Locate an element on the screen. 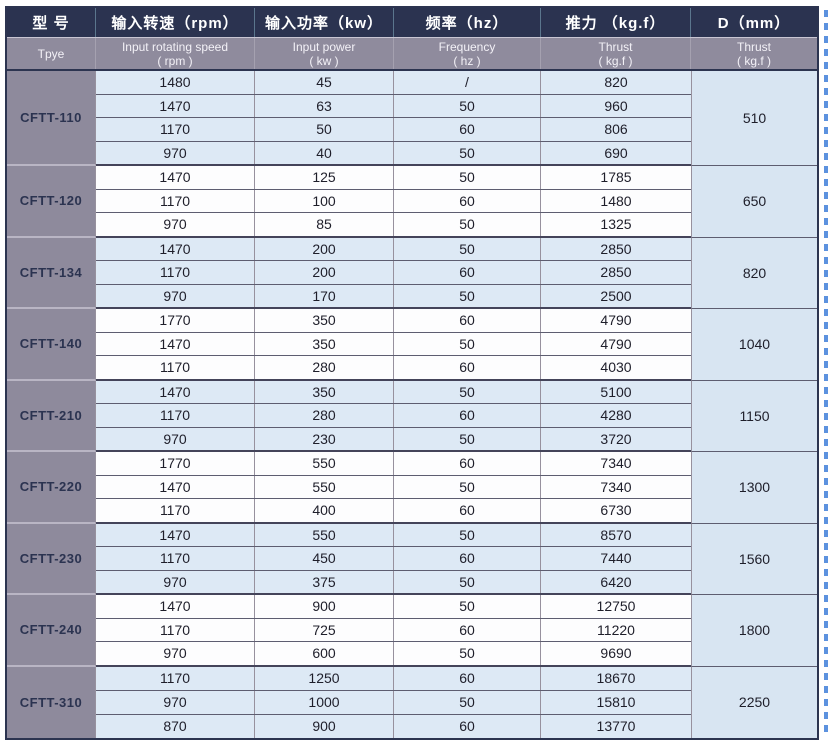 The width and height of the screenshot is (830, 745). header-model-en-line1: Tpye is located at coordinates (51, 53).